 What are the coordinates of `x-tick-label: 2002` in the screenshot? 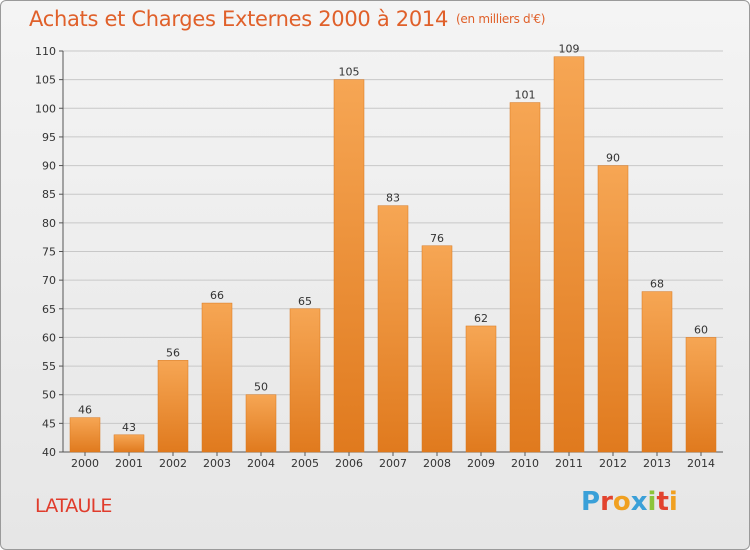 It's located at (173, 463).